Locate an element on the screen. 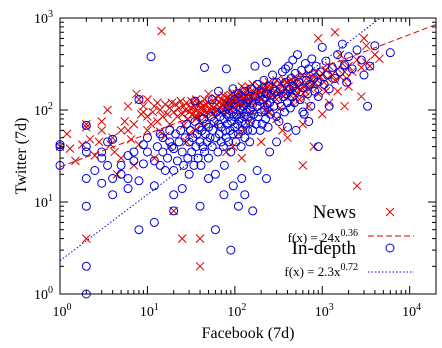  legend-circle-marker is located at coordinates (390, 248).